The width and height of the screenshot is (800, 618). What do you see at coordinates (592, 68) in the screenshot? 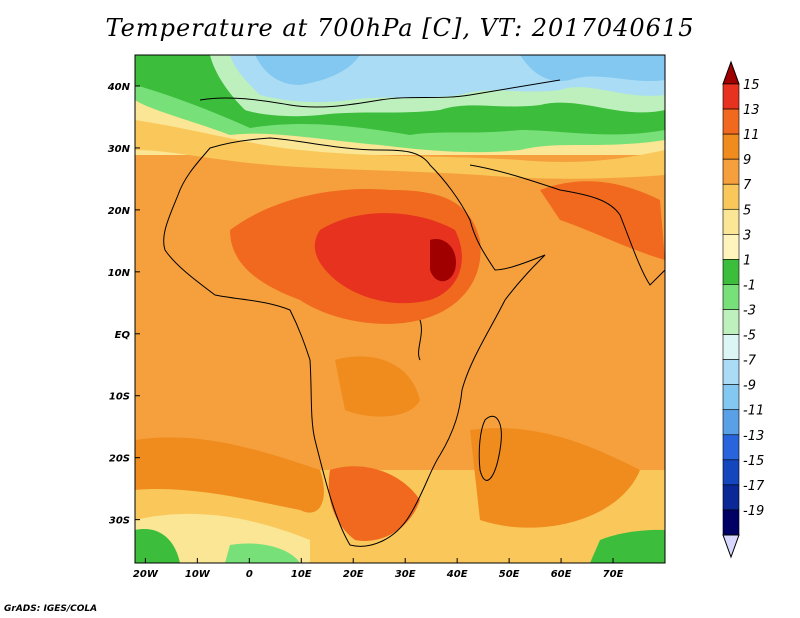
I see `field-north-blue-e` at bounding box center [592, 68].